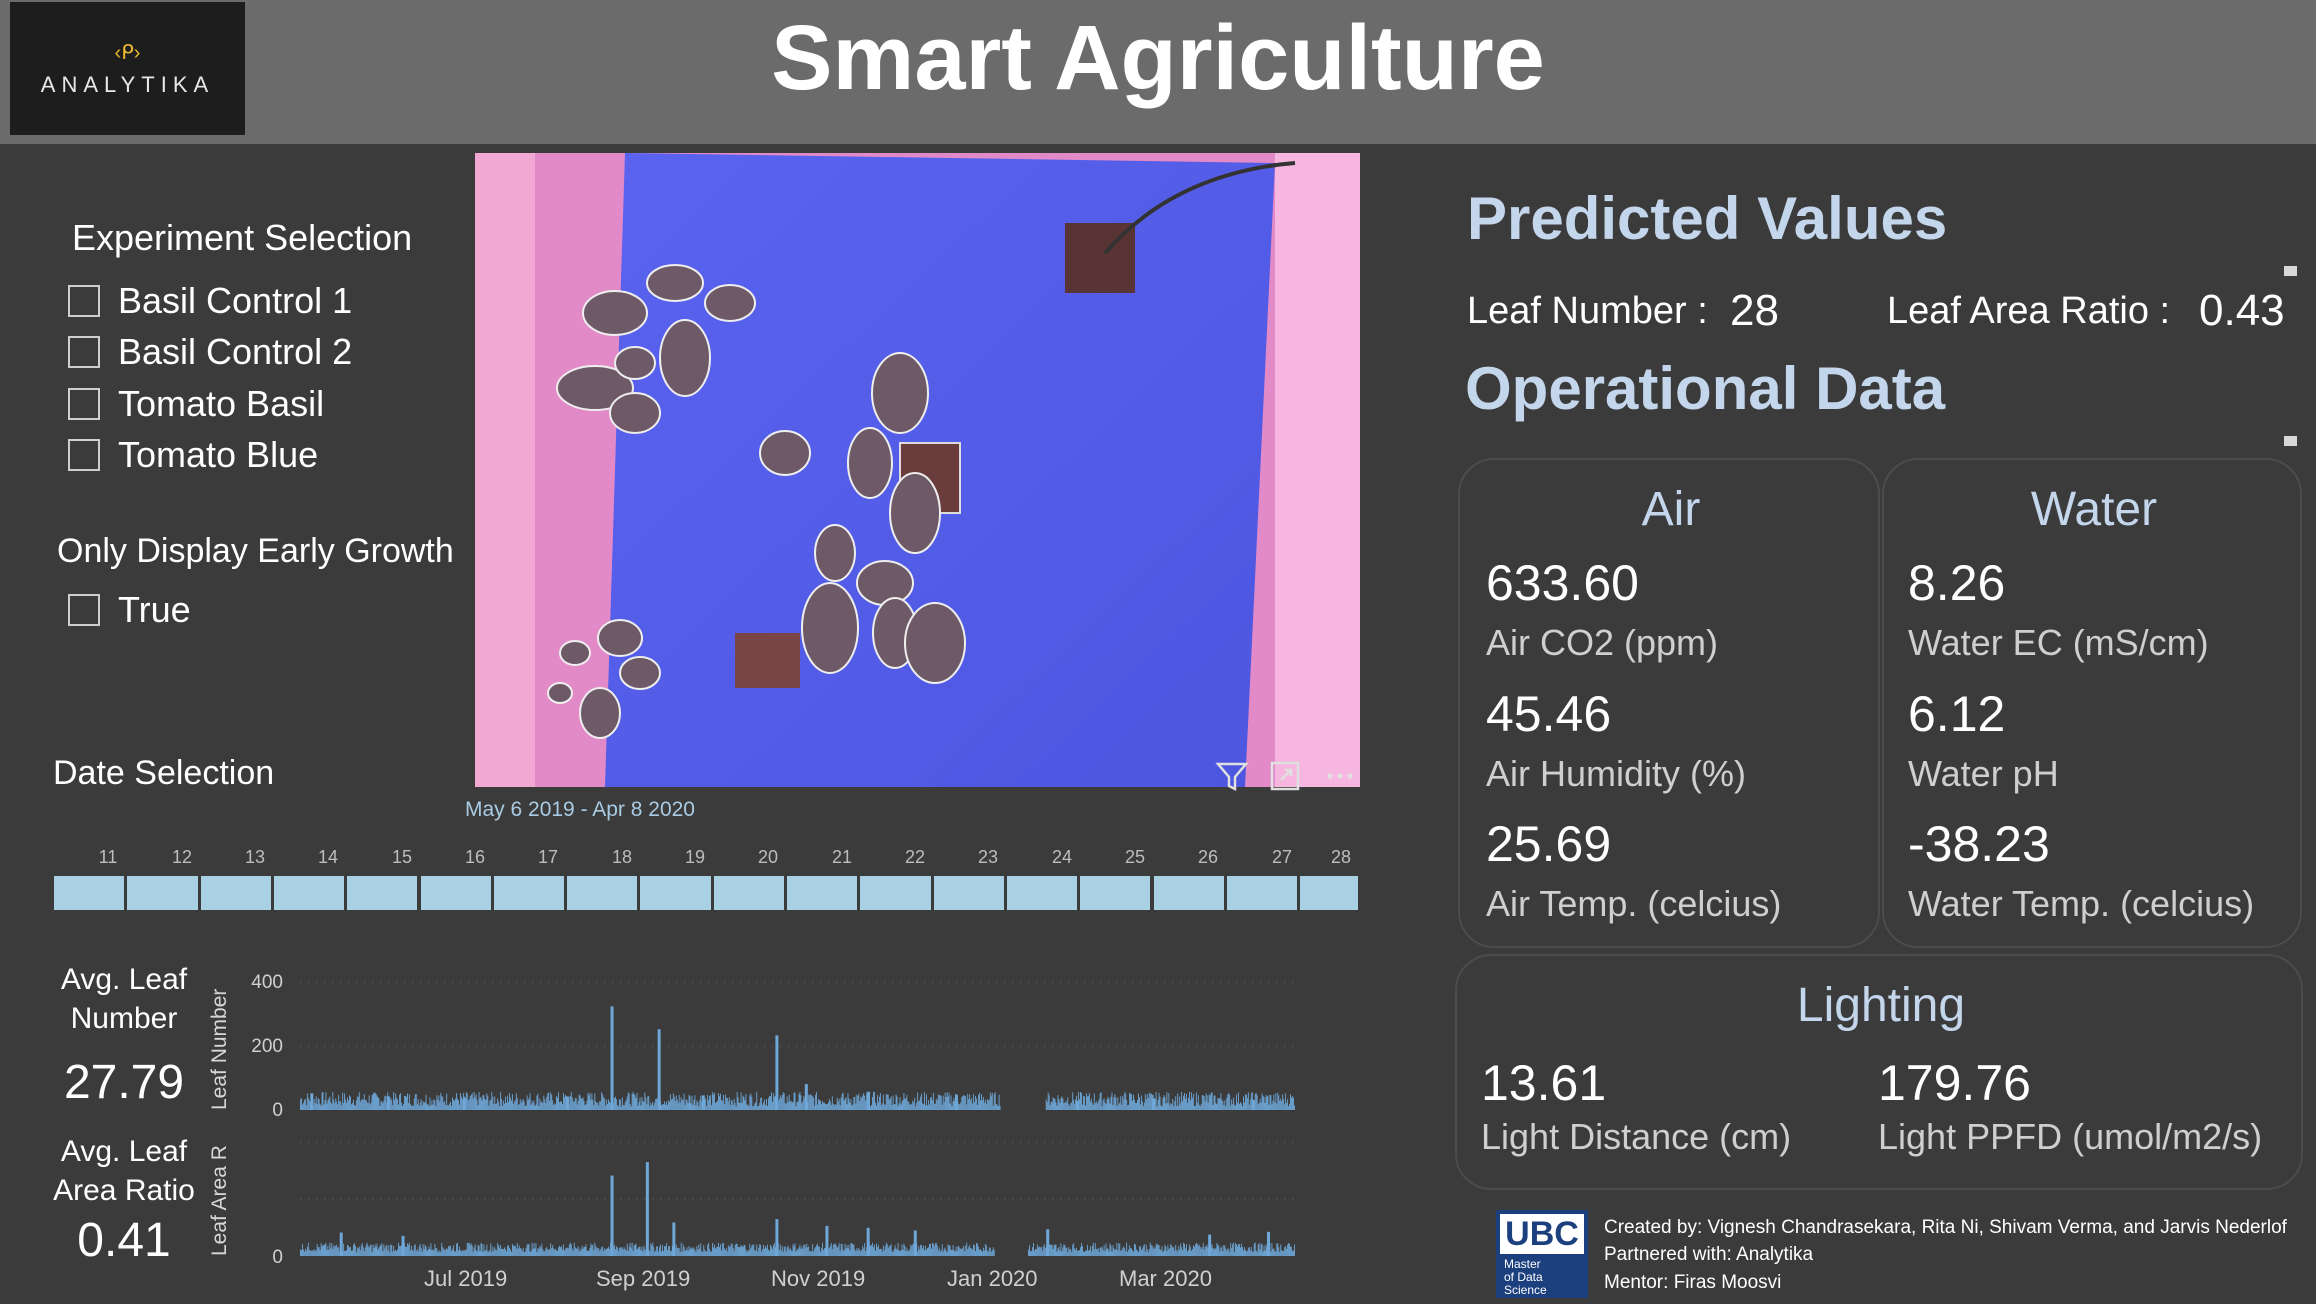  I want to click on timeline-tick: 15, so click(402, 857).